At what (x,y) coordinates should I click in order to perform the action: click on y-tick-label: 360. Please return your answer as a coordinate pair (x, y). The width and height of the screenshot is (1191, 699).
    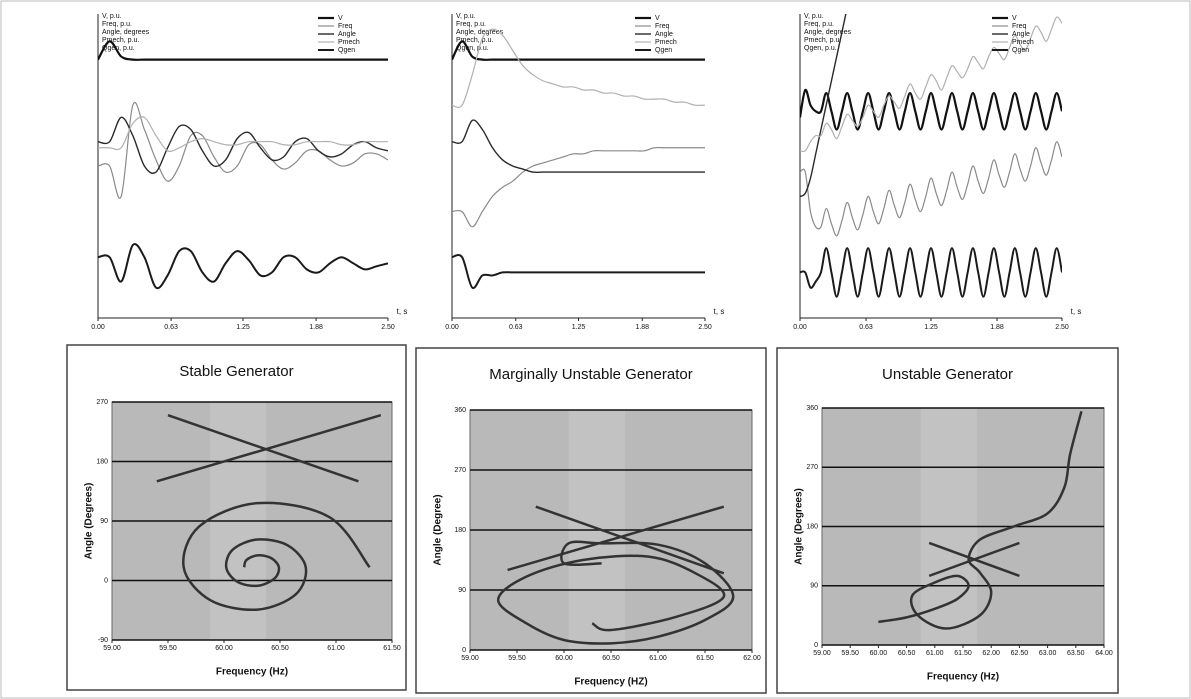
    Looking at the image, I should click on (460, 410).